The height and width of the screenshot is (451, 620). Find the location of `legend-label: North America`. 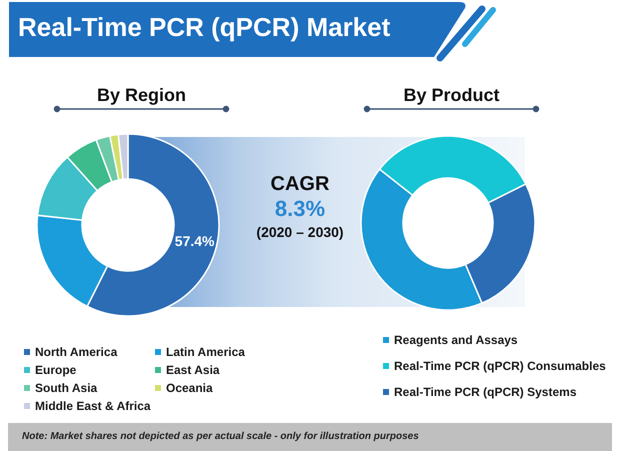

legend-label: North America is located at coordinates (76, 352).